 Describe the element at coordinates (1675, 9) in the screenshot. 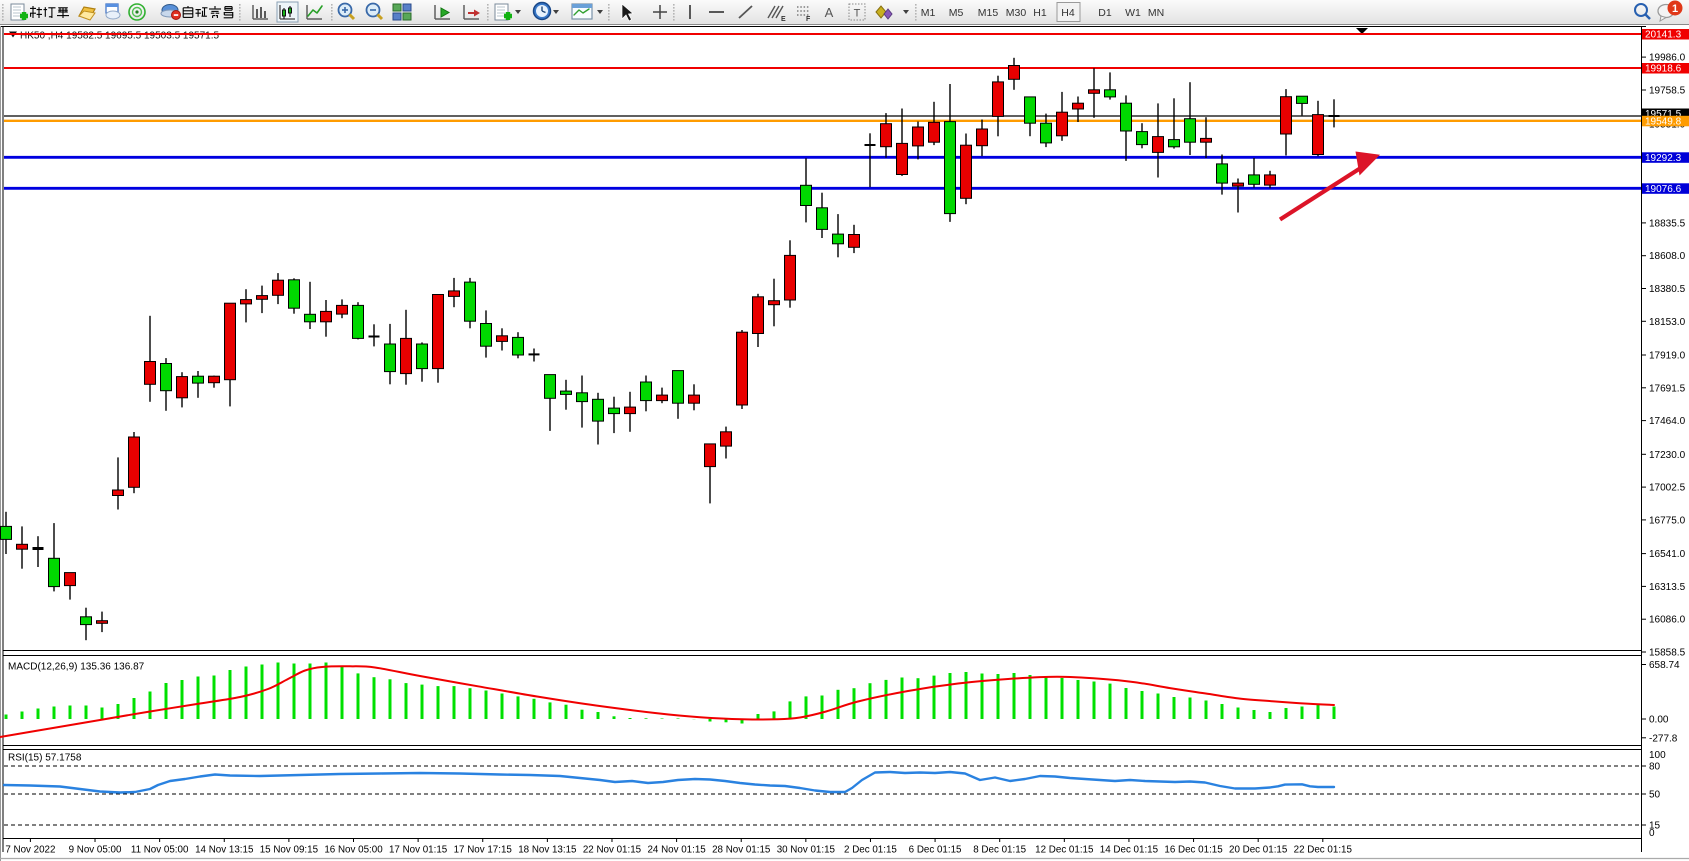

I see `svg-text: 1` at that location.